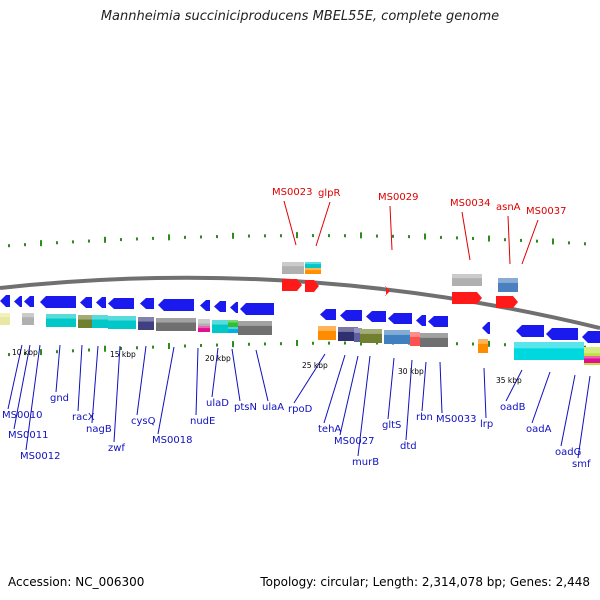 The height and width of the screenshot is (600, 600). What do you see at coordinates (28, 435) in the screenshot?
I see `lower-gene-label: MS0011` at bounding box center [28, 435].